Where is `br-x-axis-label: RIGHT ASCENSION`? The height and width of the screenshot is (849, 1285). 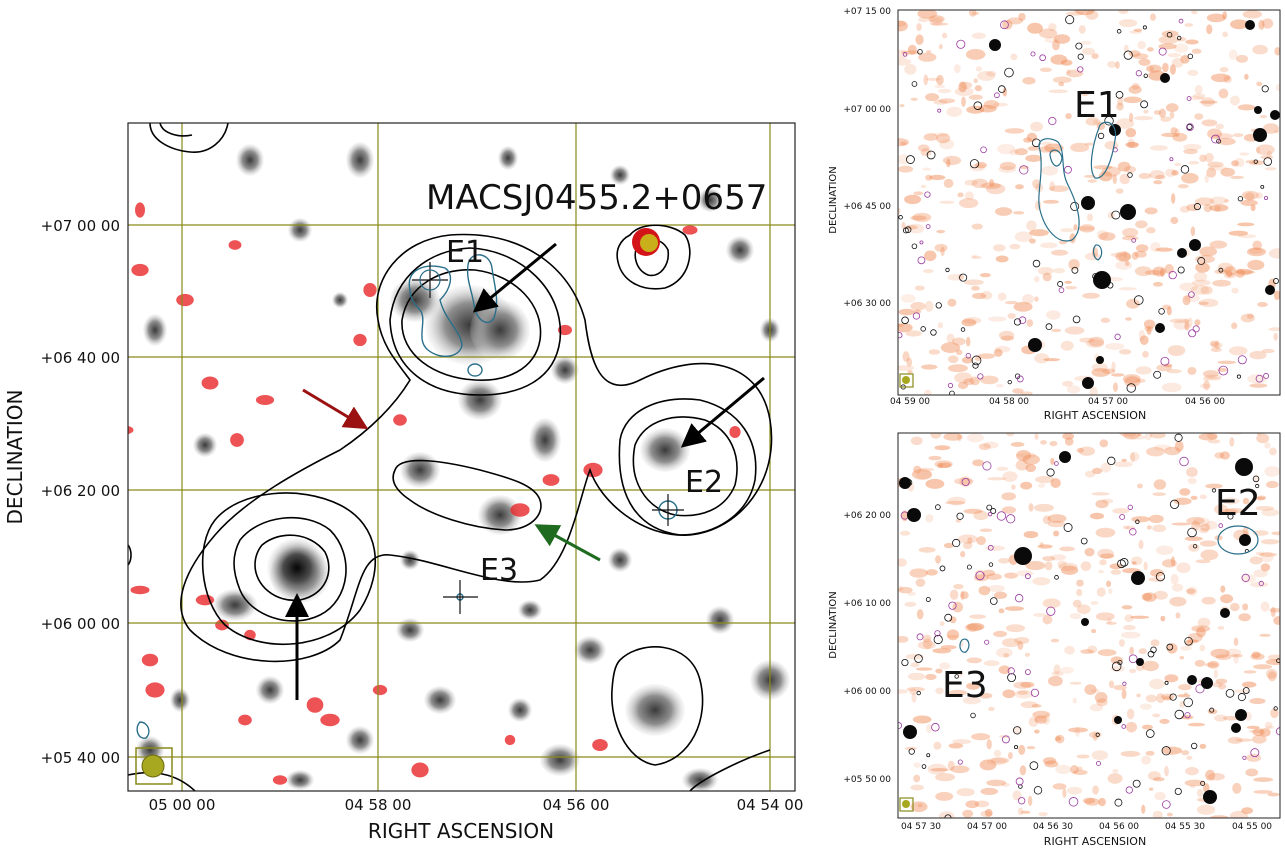 br-x-axis-label: RIGHT ASCENSION is located at coordinates (1095, 841).